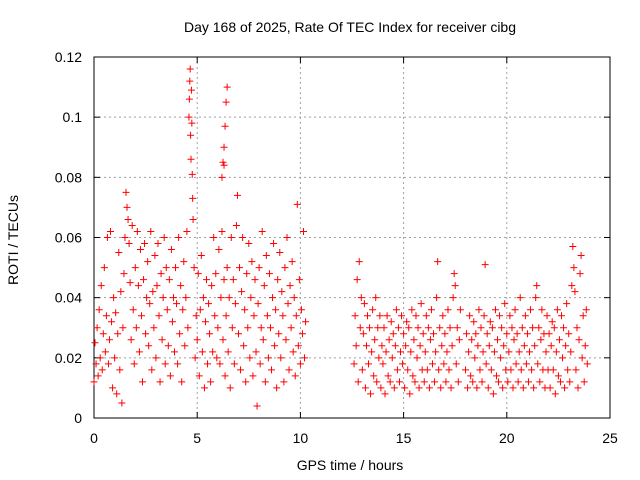 This screenshot has width=640, height=480. Describe the element at coordinates (350, 465) in the screenshot. I see `x-axis-label: GPS time / hours` at that location.